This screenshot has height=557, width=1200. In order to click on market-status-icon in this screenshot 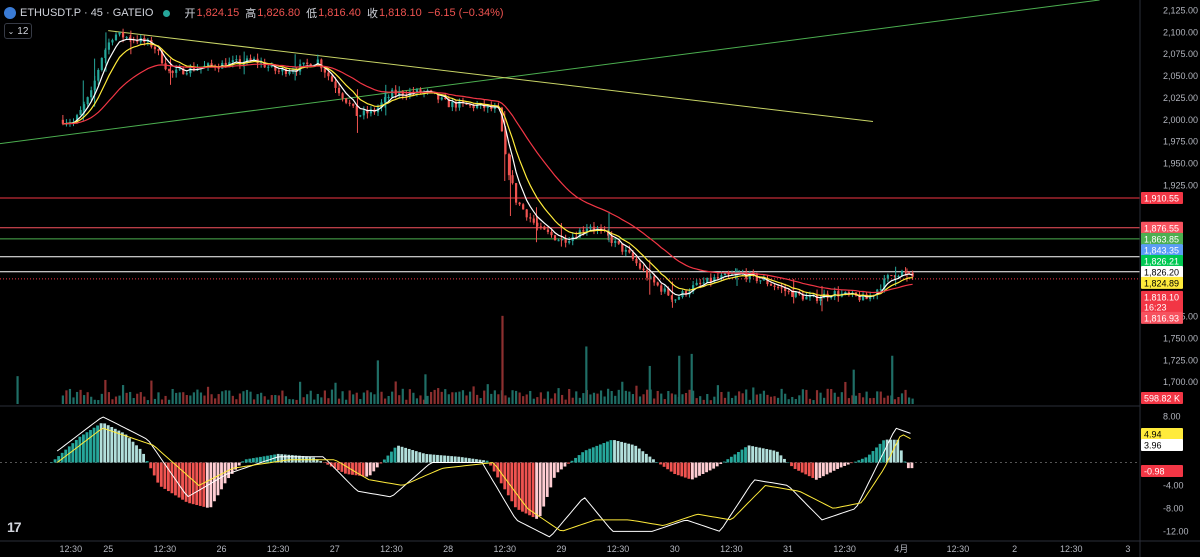, I will do `click(167, 13)`.